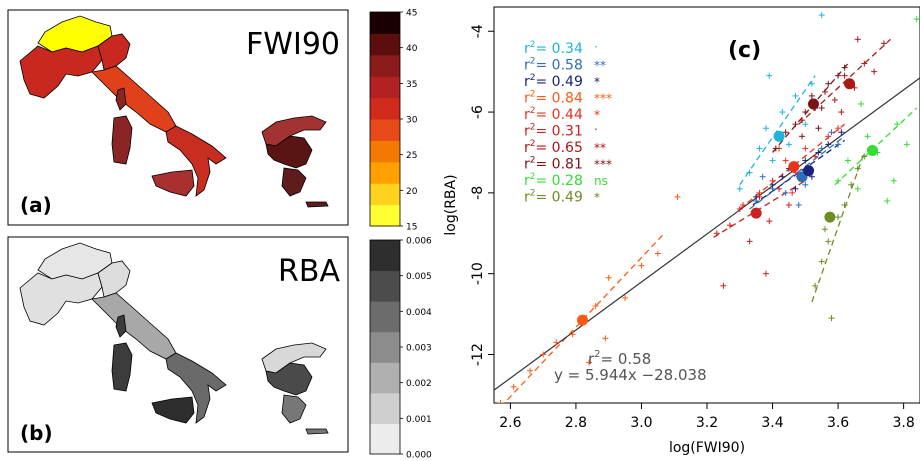  I want to click on region-crete, so click(317, 204).